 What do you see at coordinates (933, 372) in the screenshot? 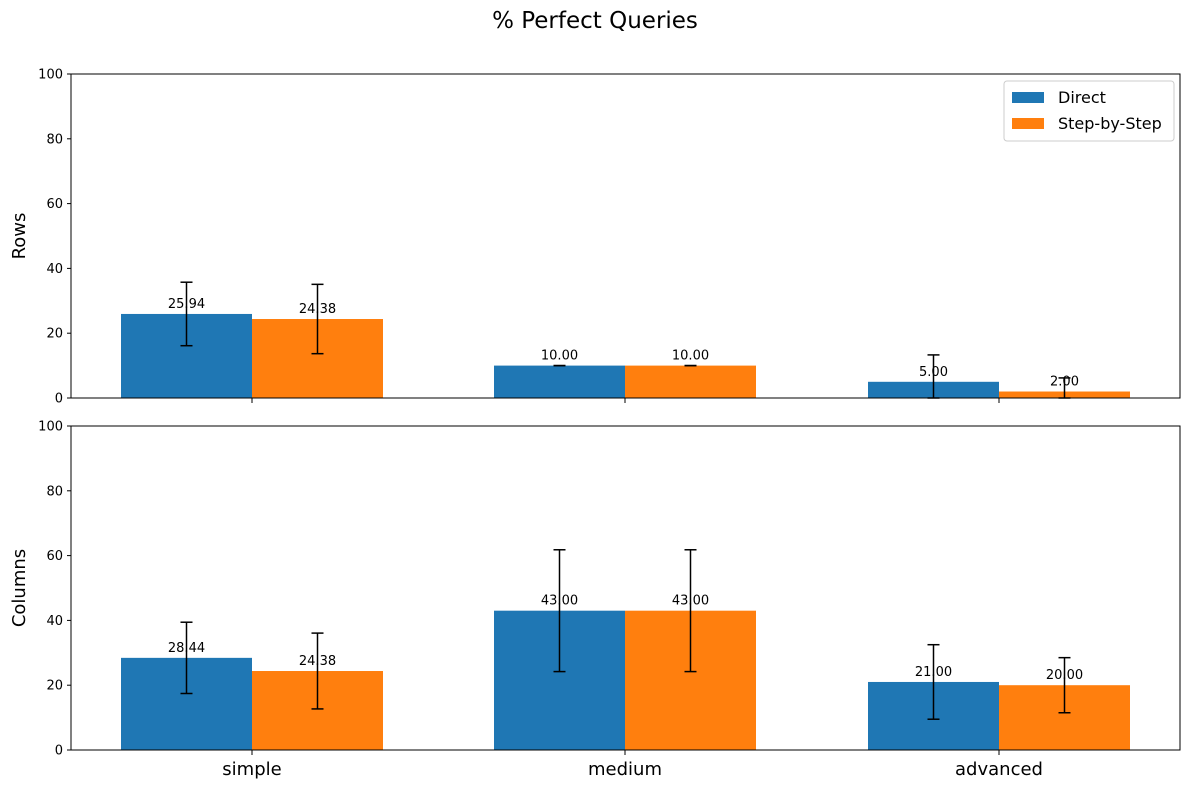
I see `bar-value-label: 5.00` at bounding box center [933, 372].